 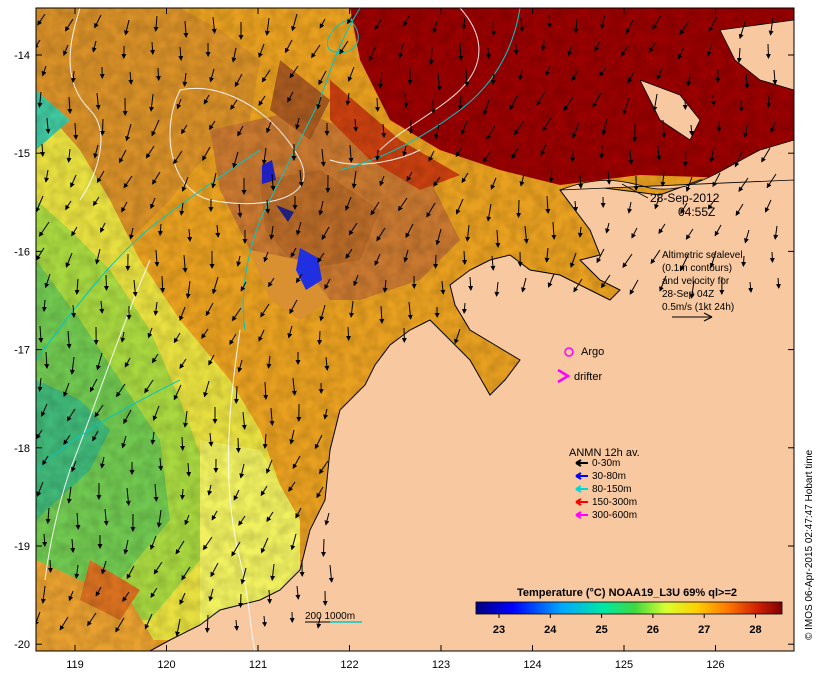 What do you see at coordinates (624, 665) in the screenshot?
I see `lon-tick-label: 125` at bounding box center [624, 665].